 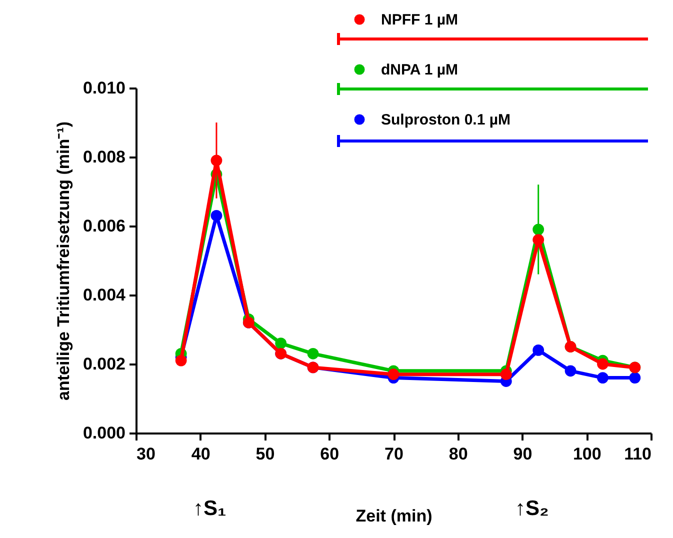 What do you see at coordinates (63, 261) in the screenshot?
I see `y-axis-title: anteilige Tritiumfreisetzung (min⁻¹)` at bounding box center [63, 261].